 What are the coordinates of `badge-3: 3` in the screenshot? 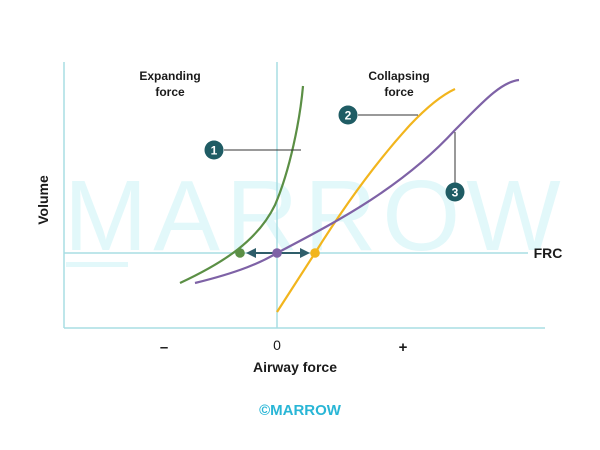 It's located at (455, 192).